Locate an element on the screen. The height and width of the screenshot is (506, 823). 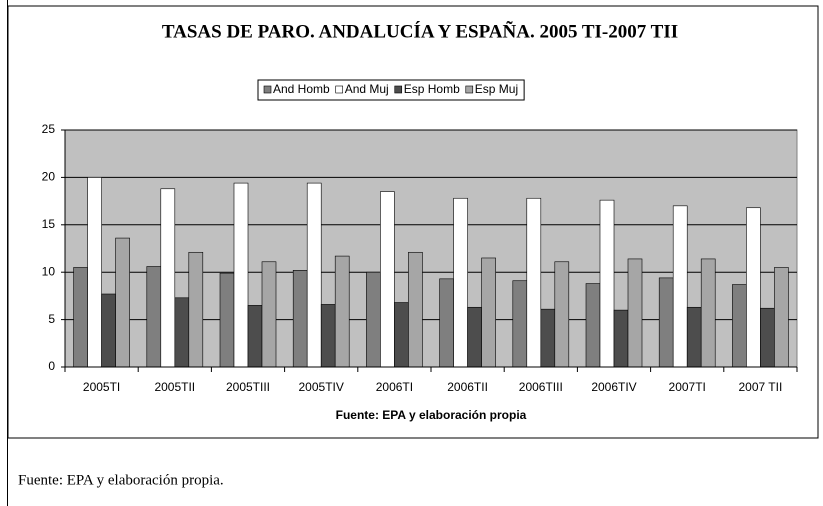
x-tick-label: 2005TIV is located at coordinates (321, 387).